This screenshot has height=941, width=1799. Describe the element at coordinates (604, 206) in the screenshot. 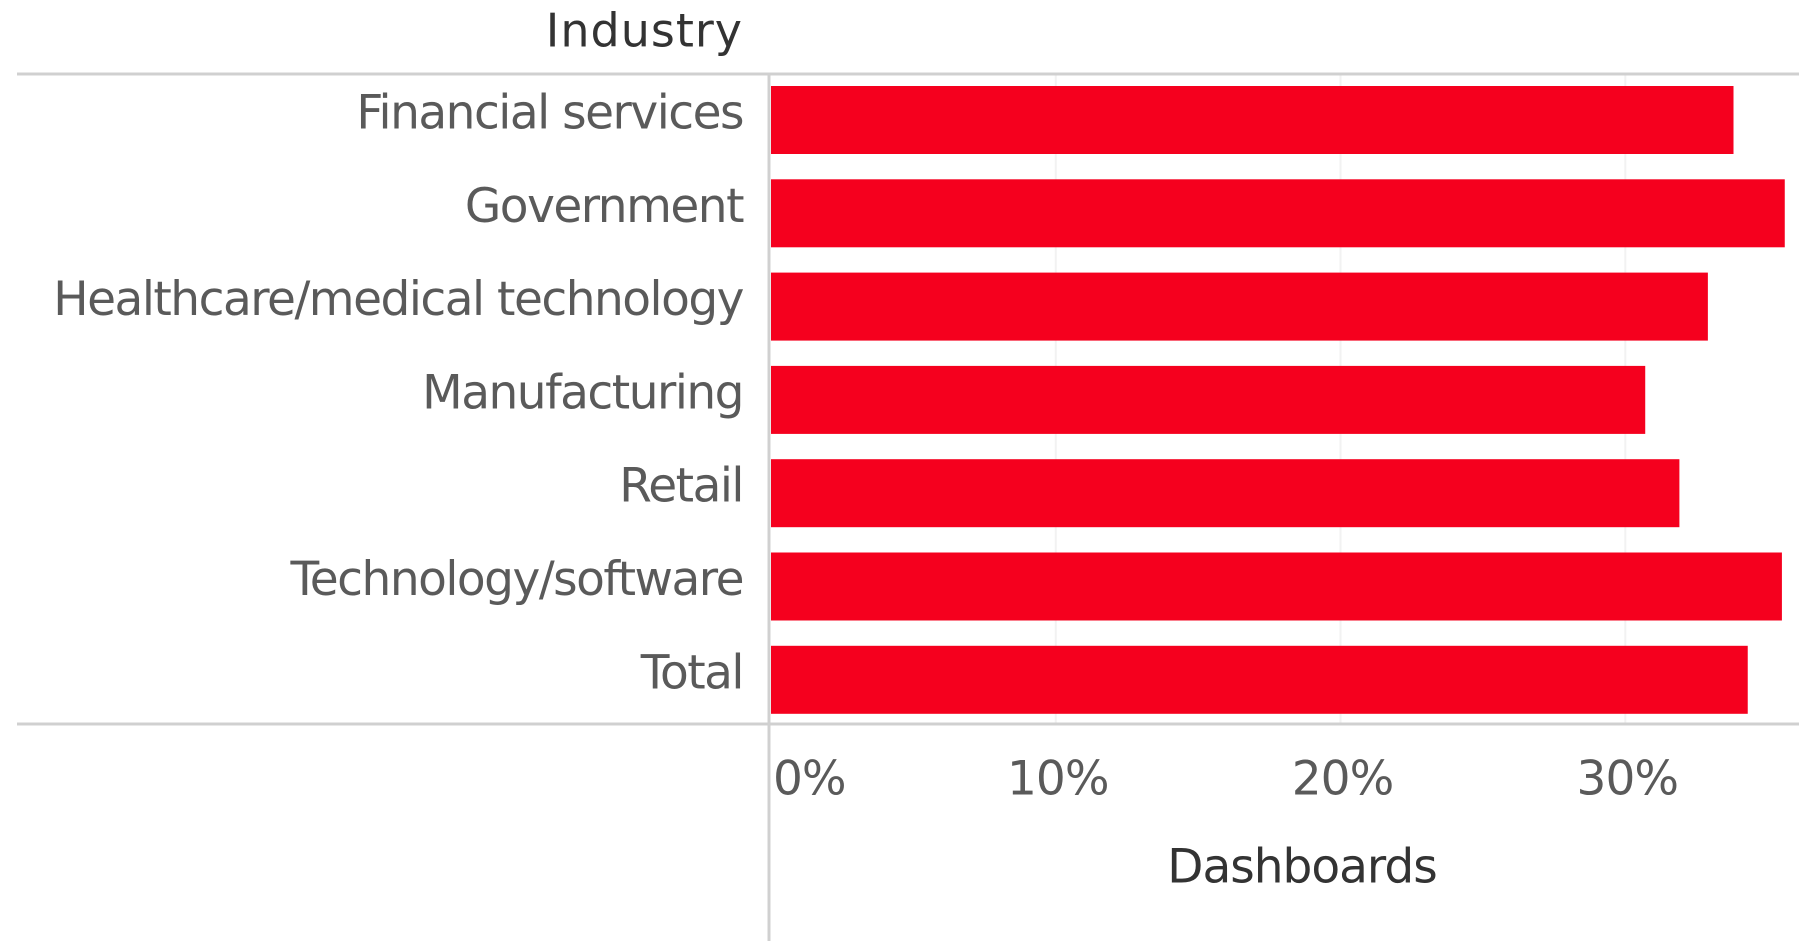

I see `y-tick-label: Government` at that location.